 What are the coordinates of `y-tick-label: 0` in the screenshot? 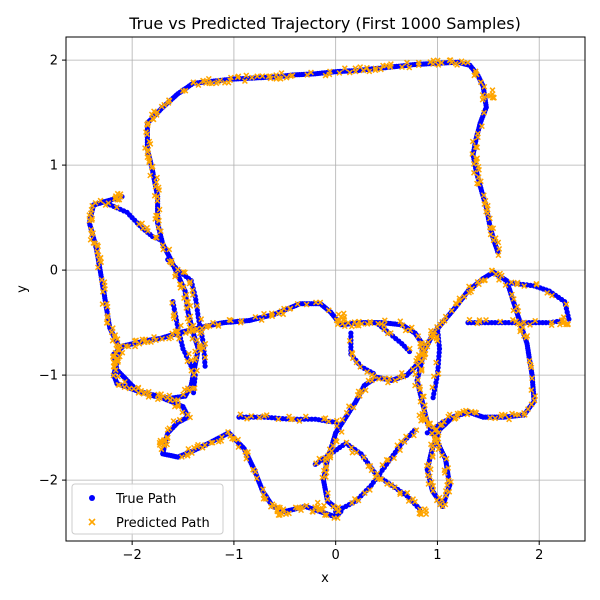 It's located at (54, 271).